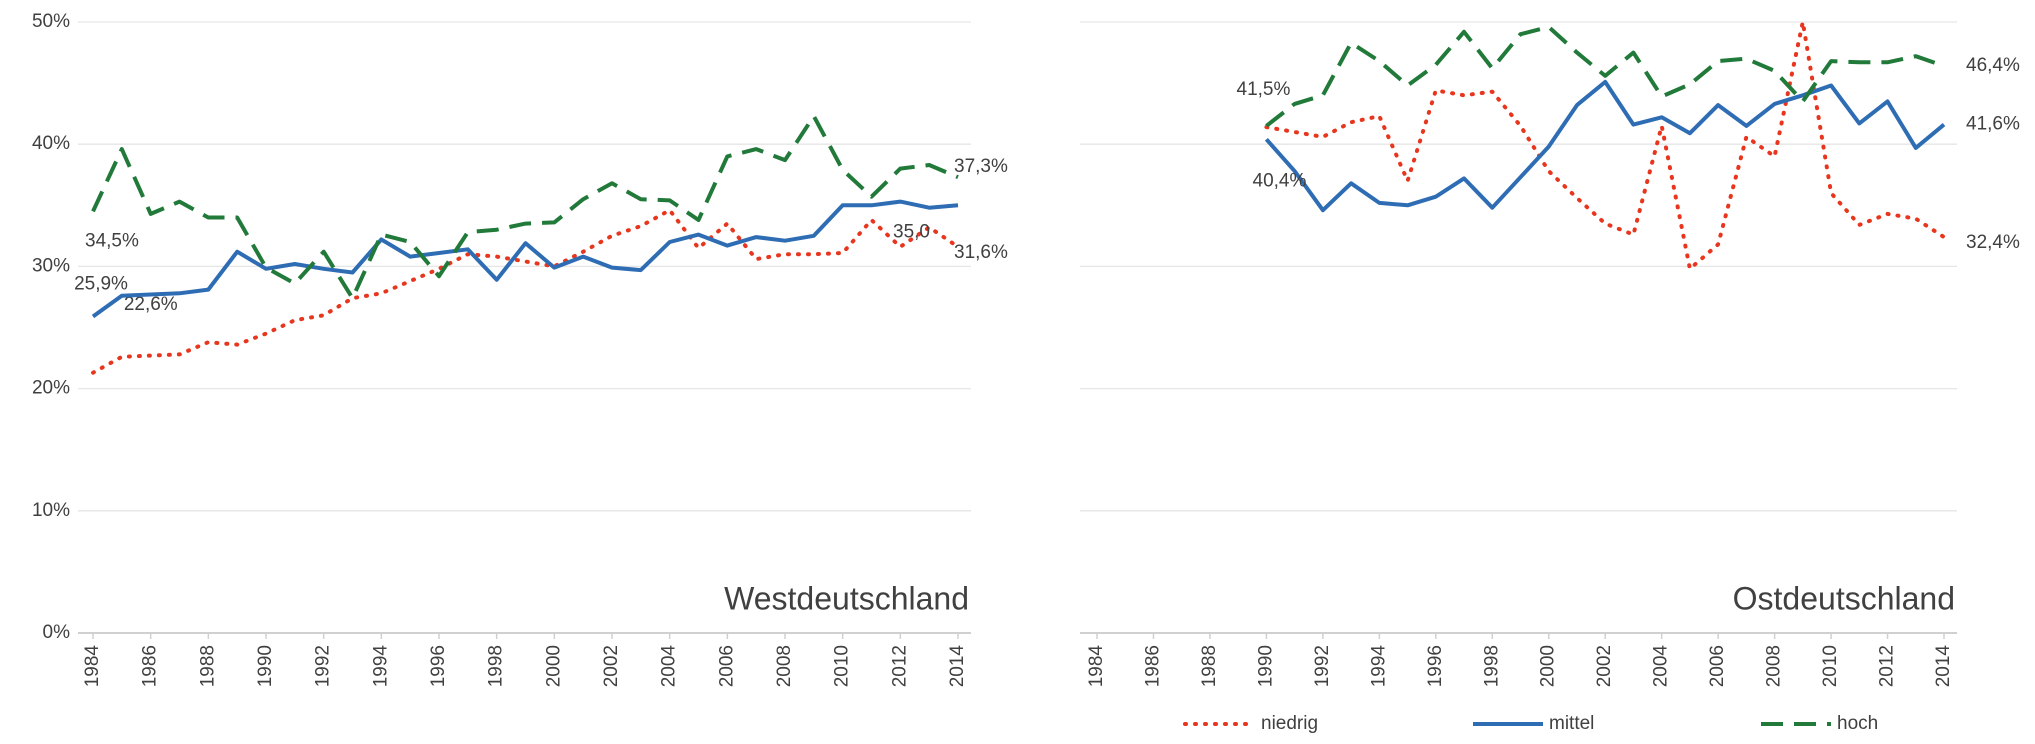 This screenshot has height=744, width=2035. What do you see at coordinates (911, 231) in the screenshot?
I see `data-label: 35,0` at bounding box center [911, 231].